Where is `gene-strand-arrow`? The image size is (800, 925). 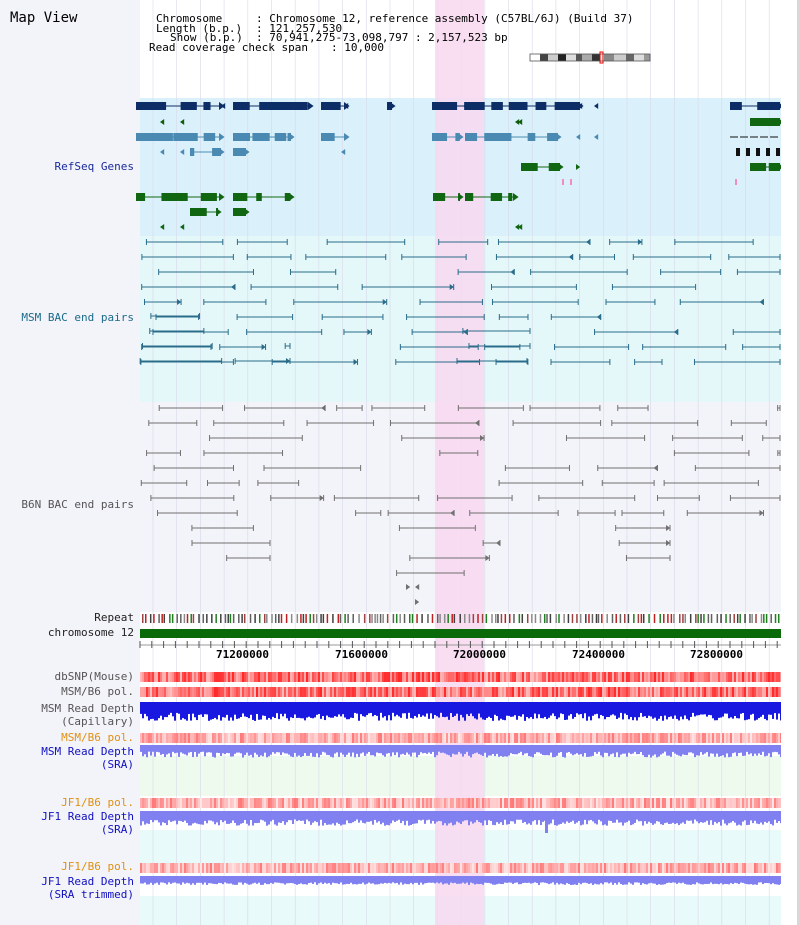 gene-strand-arrow is located at coordinates (461, 137).